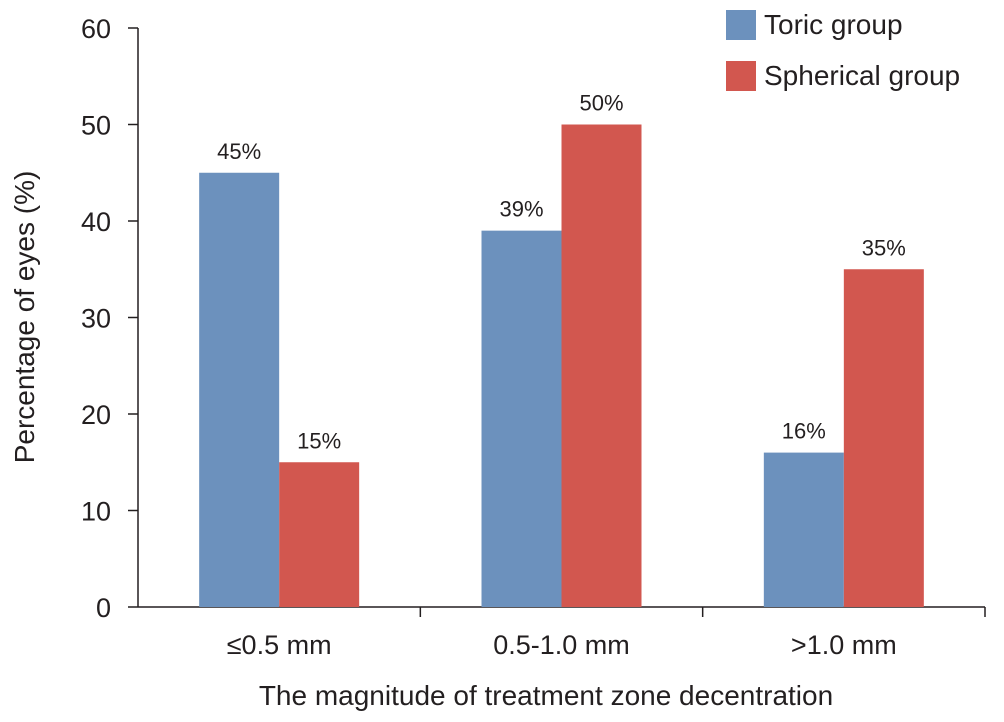  What do you see at coordinates (561, 645) in the screenshot?
I see `x-tick-label: 0.5-1.0 mm` at bounding box center [561, 645].